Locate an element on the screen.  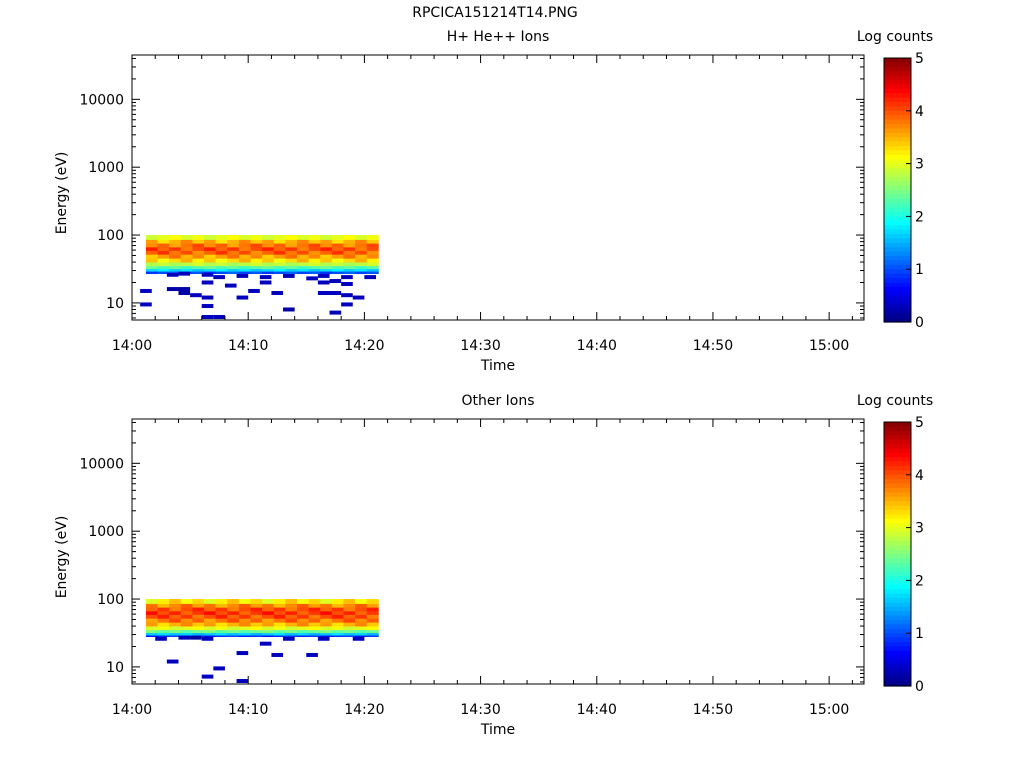
panel2-title: Other Ions is located at coordinates (498, 401).